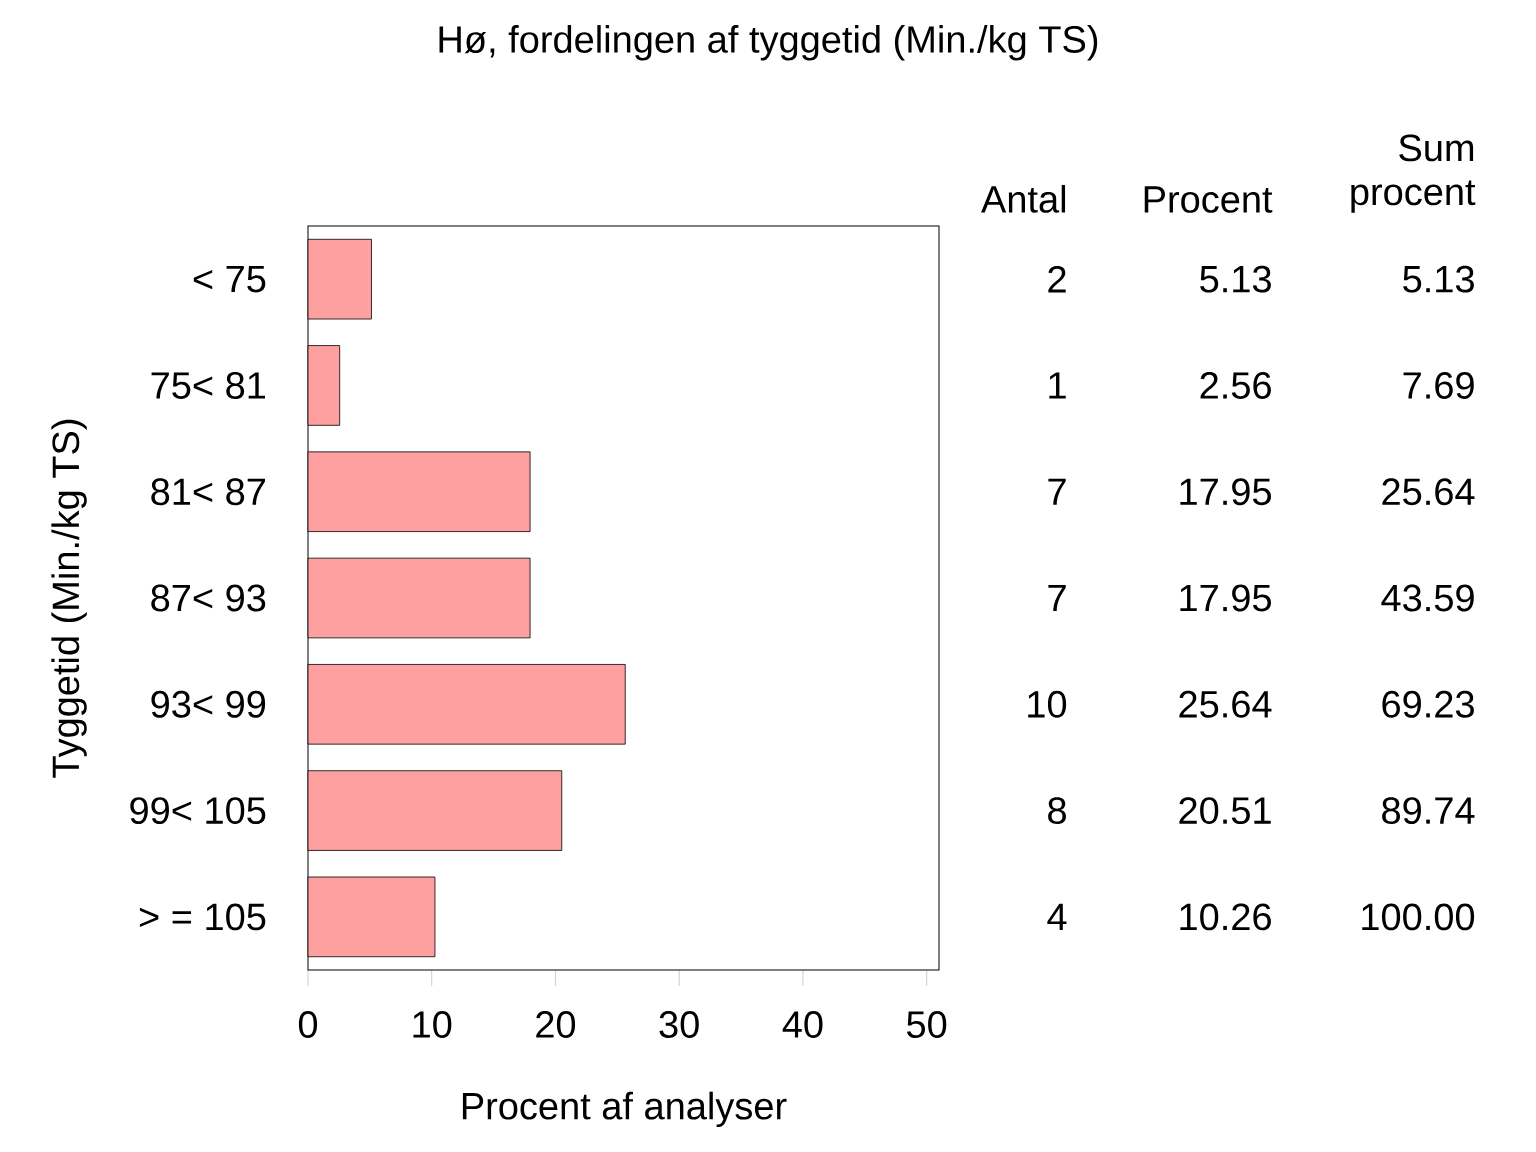  What do you see at coordinates (1225, 704) in the screenshot?
I see `data-label: 25.64` at bounding box center [1225, 704].